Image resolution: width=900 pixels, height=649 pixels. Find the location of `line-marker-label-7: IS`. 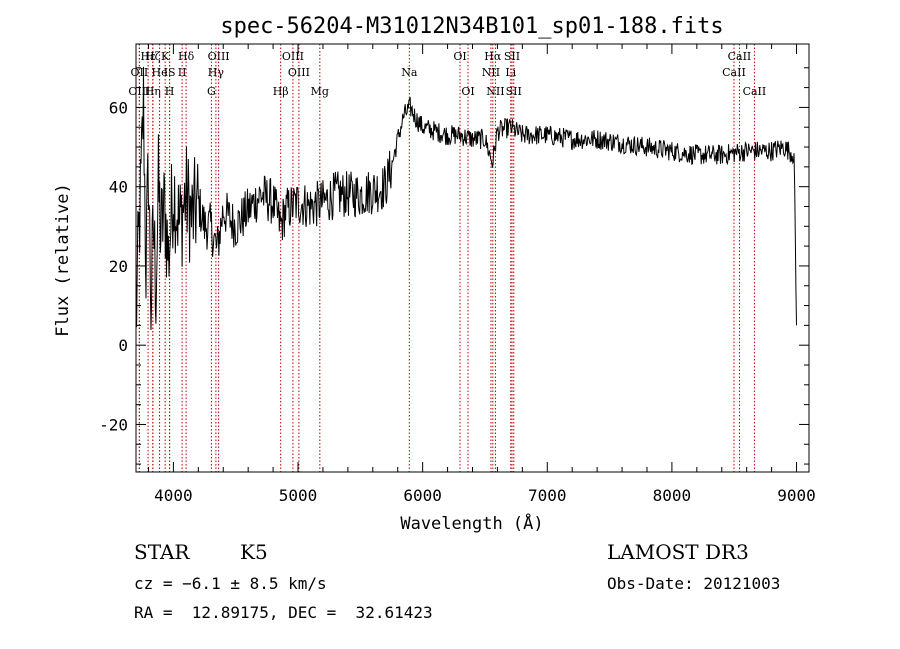

line-marker-label-7: IS is located at coordinates (170, 72).